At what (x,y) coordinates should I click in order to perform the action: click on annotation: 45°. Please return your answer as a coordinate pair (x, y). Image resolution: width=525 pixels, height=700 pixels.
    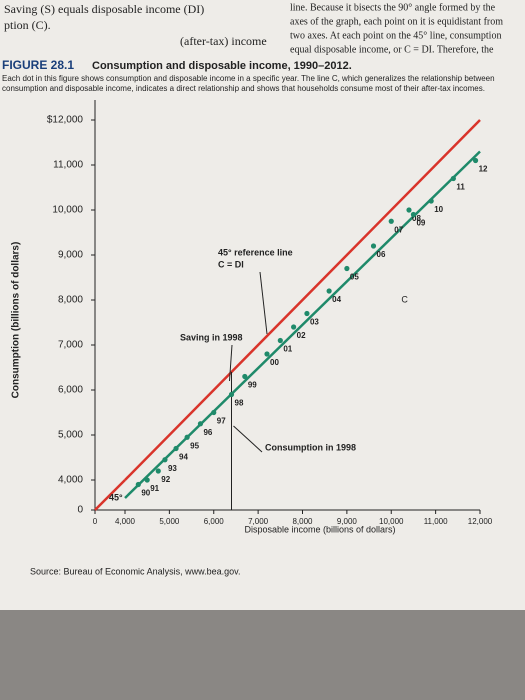
    Looking at the image, I should click on (116, 497).